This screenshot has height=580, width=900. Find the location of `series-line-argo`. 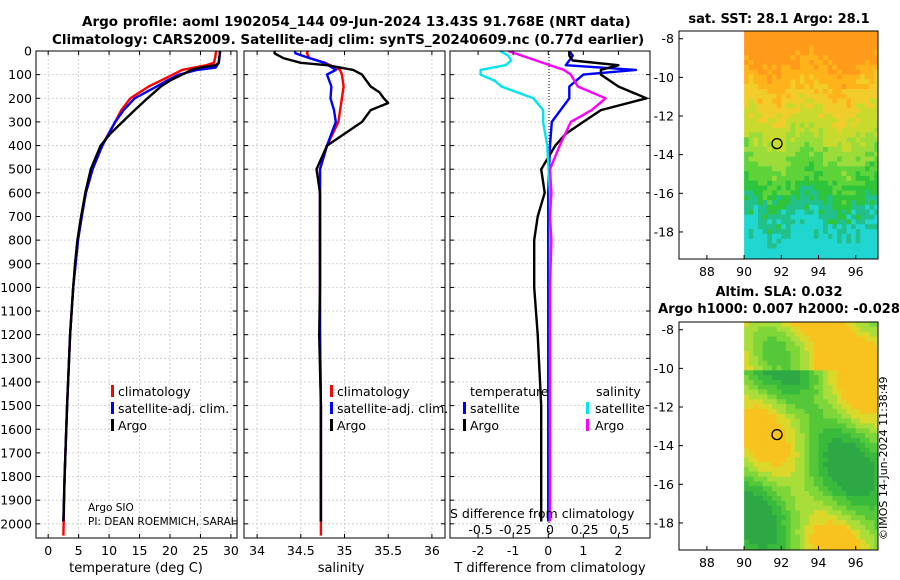

series-line-argo is located at coordinates (142, 286).